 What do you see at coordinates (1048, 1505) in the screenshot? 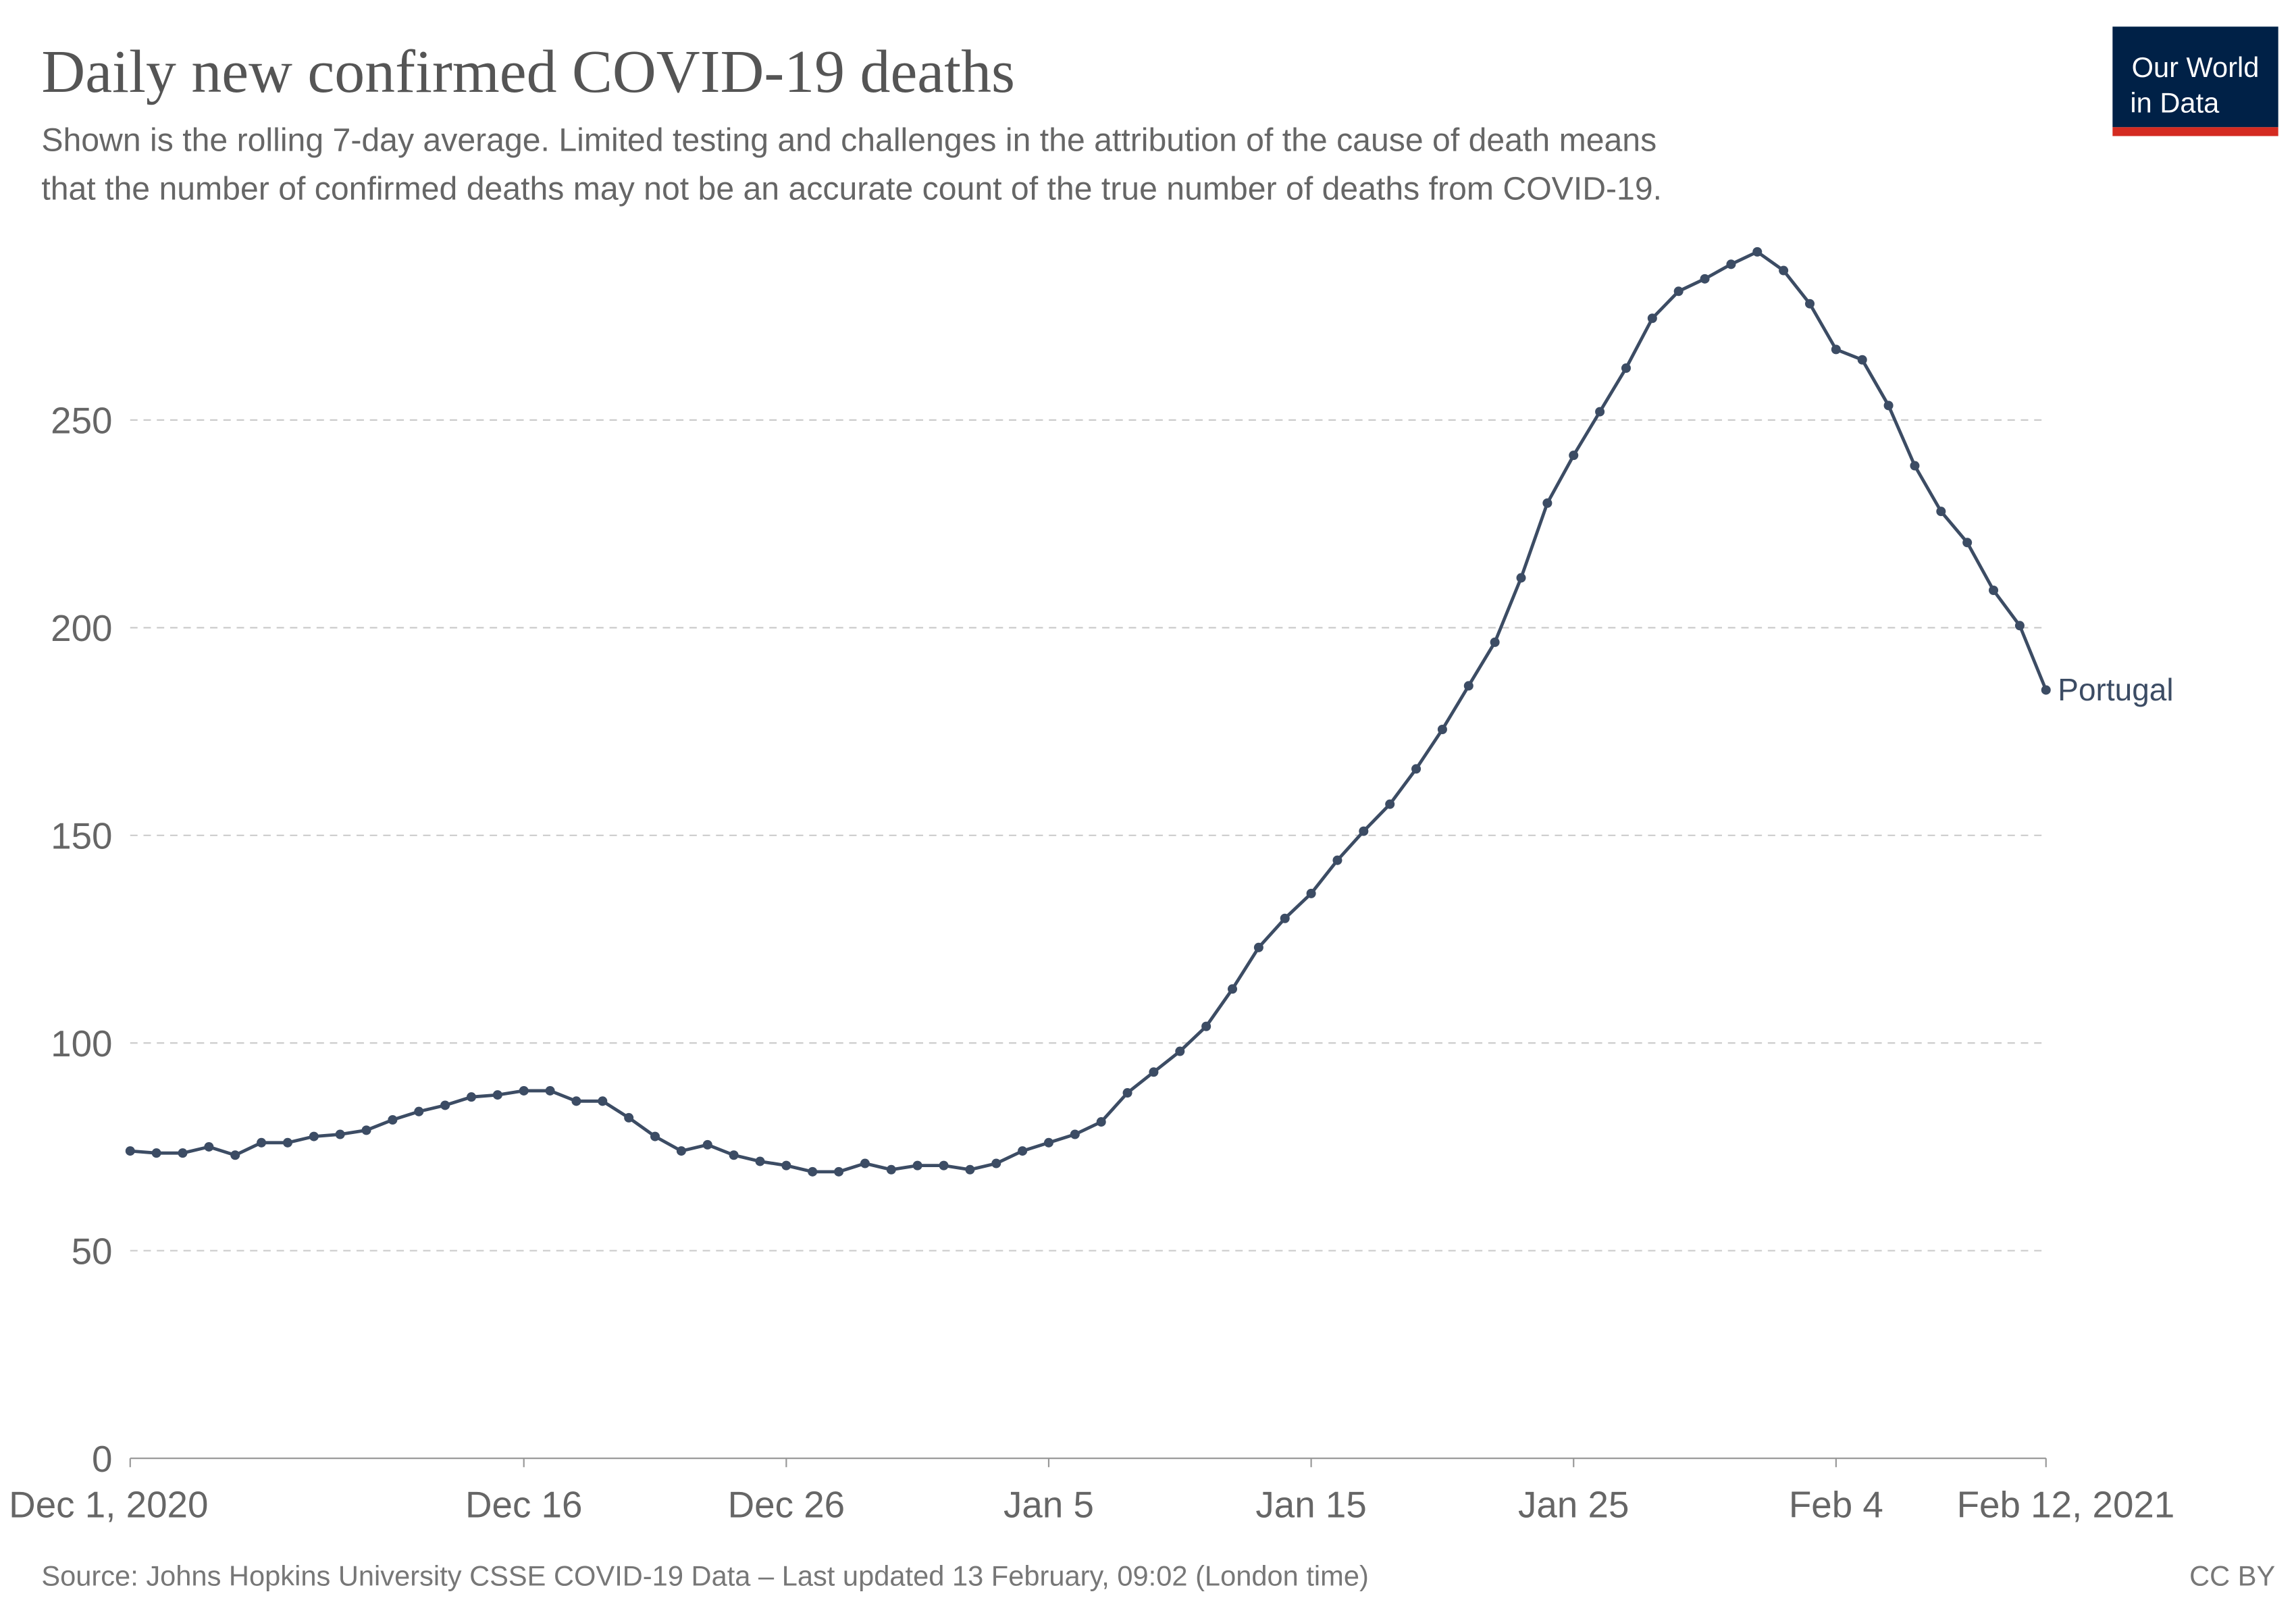
I see `x-tick-label: Jan 5` at bounding box center [1048, 1505].